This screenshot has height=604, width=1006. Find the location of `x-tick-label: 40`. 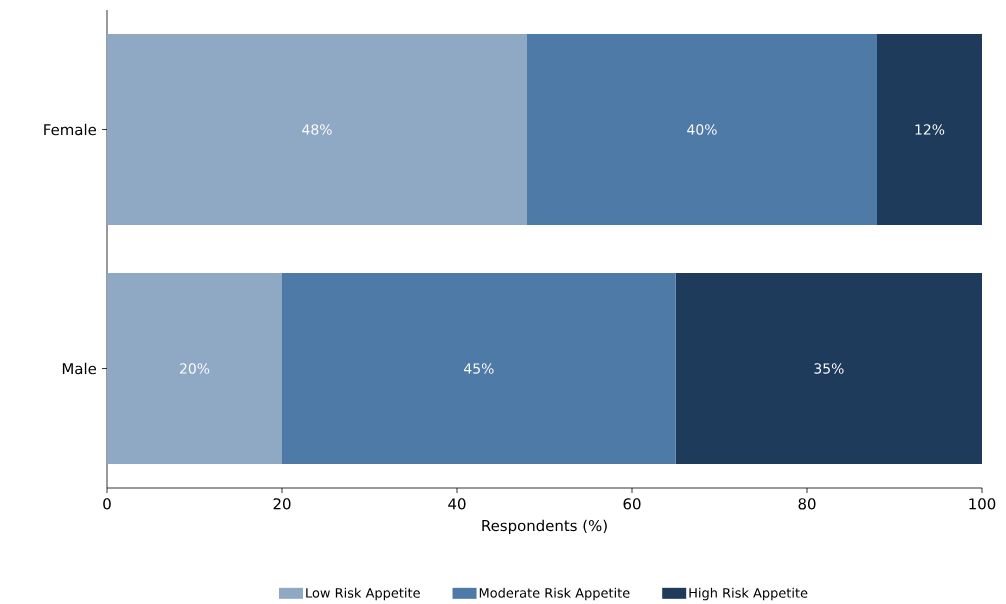

x-tick-label: 40 is located at coordinates (457, 504).